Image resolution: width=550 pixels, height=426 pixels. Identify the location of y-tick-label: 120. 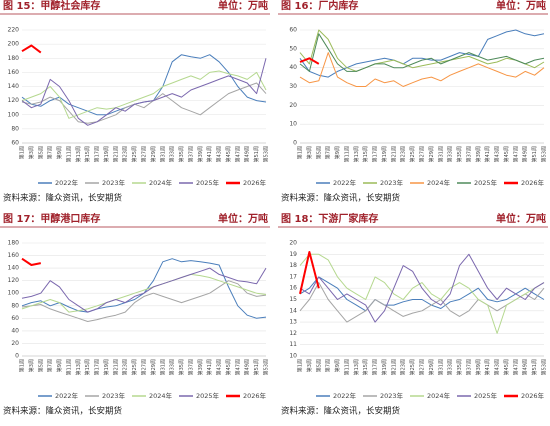
(14, 100).